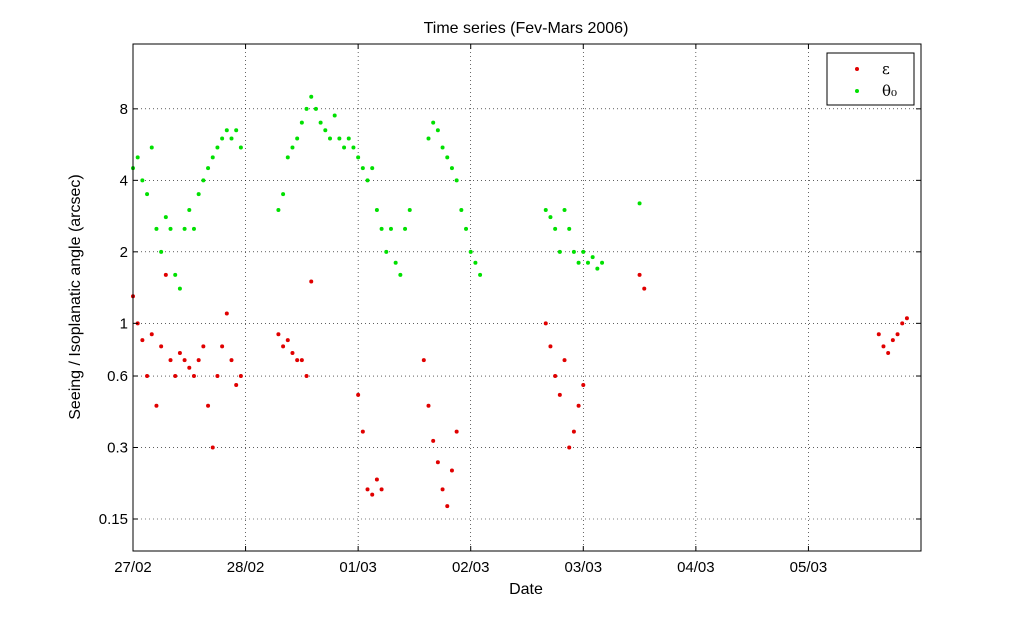 This screenshot has width=1018, height=620. What do you see at coordinates (124, 109) in the screenshot?
I see `y-tick-label: 8` at bounding box center [124, 109].